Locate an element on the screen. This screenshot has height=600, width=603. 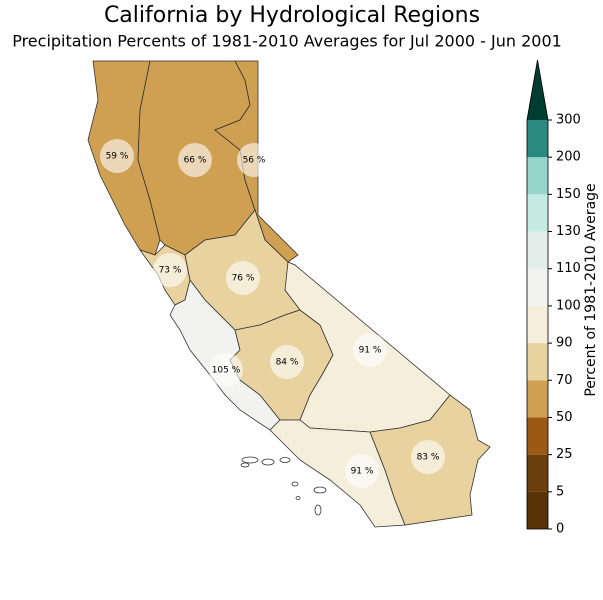
colorbar-outline is located at coordinates (537, 294).